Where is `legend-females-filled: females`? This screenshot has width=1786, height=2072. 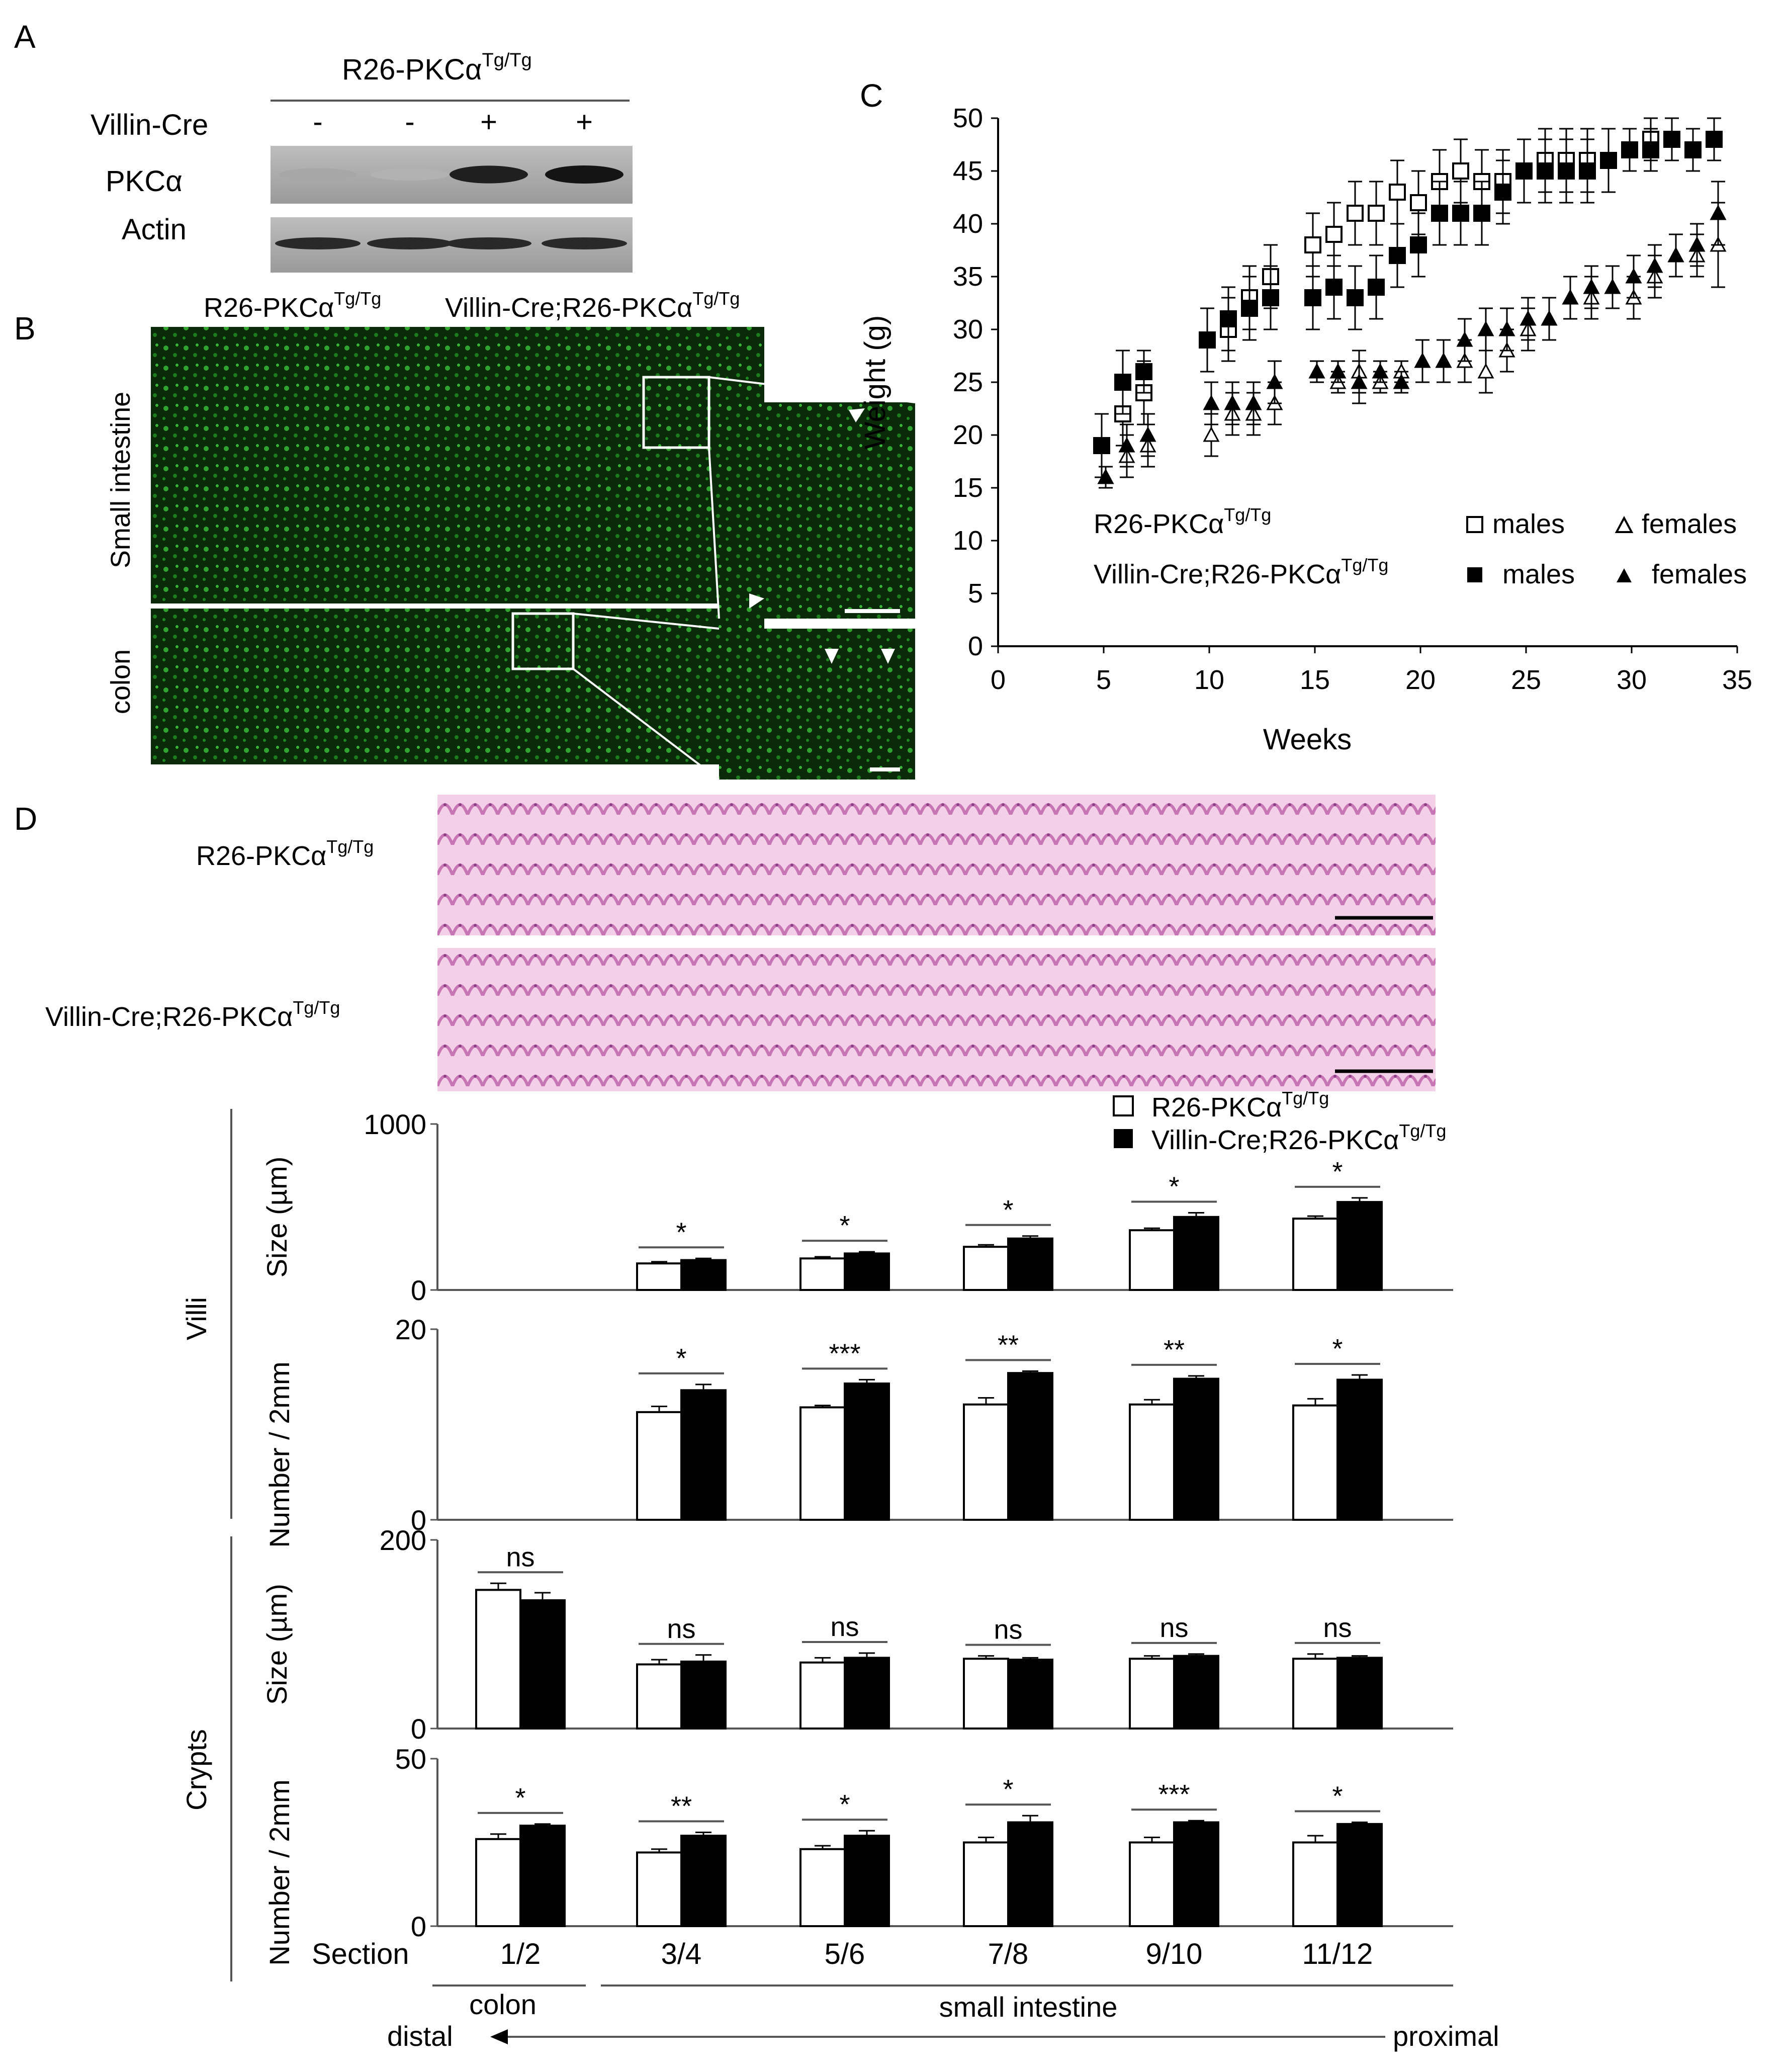
legend-females-filled: females is located at coordinates (1699, 574).